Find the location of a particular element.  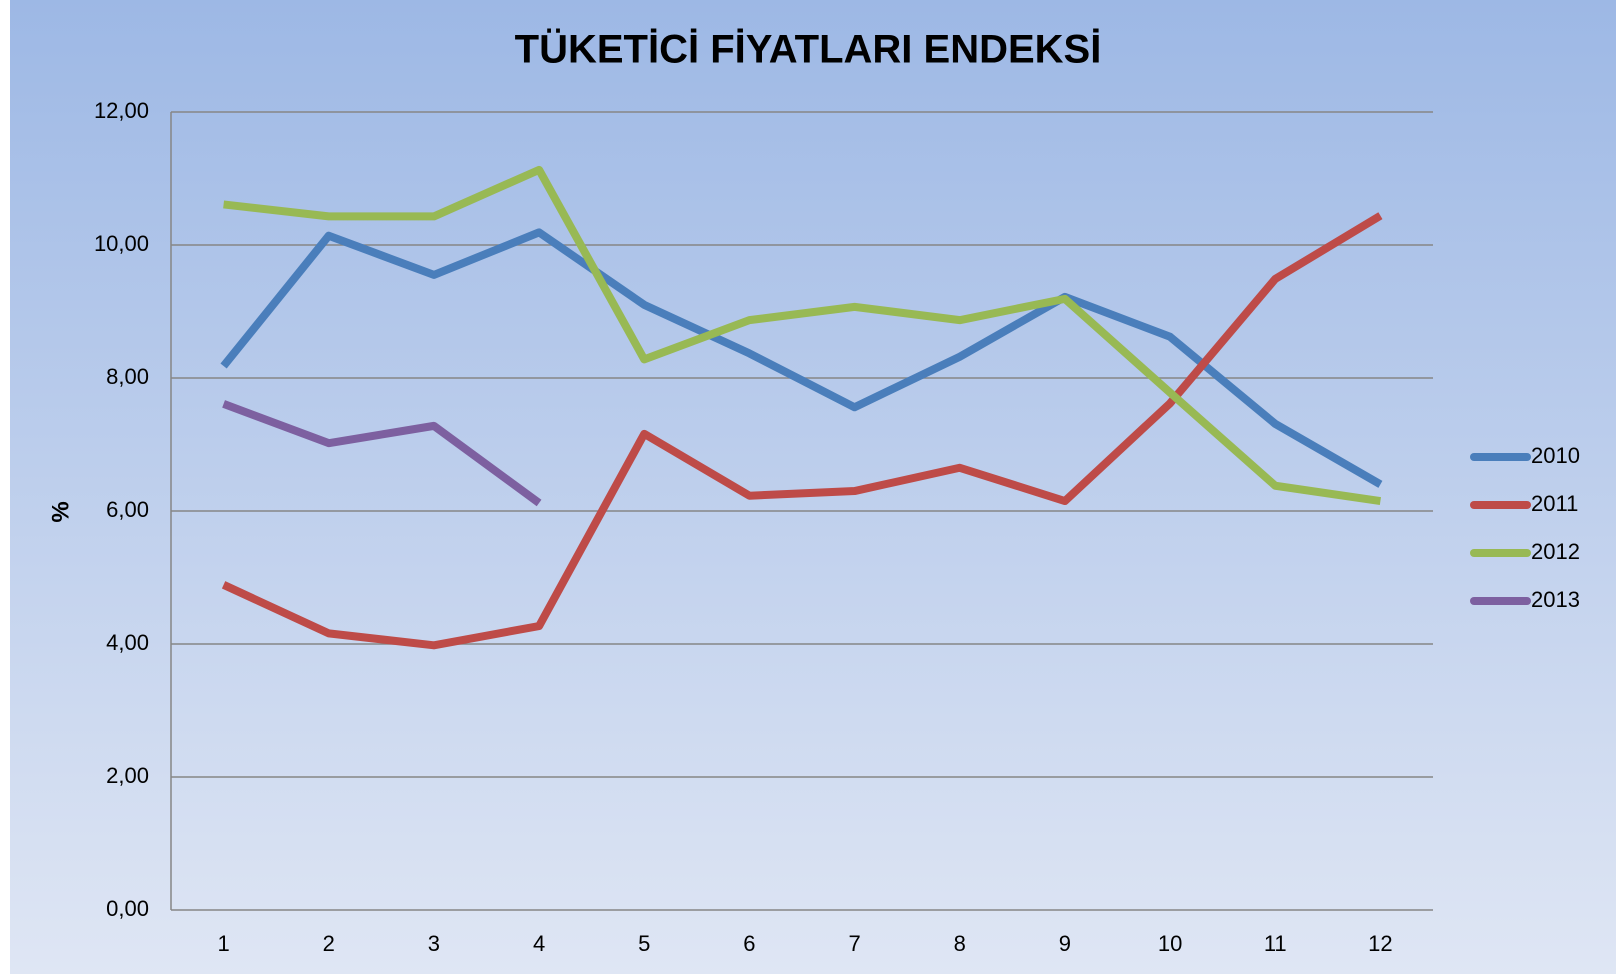

x-tick-label: 10 is located at coordinates (1170, 943).